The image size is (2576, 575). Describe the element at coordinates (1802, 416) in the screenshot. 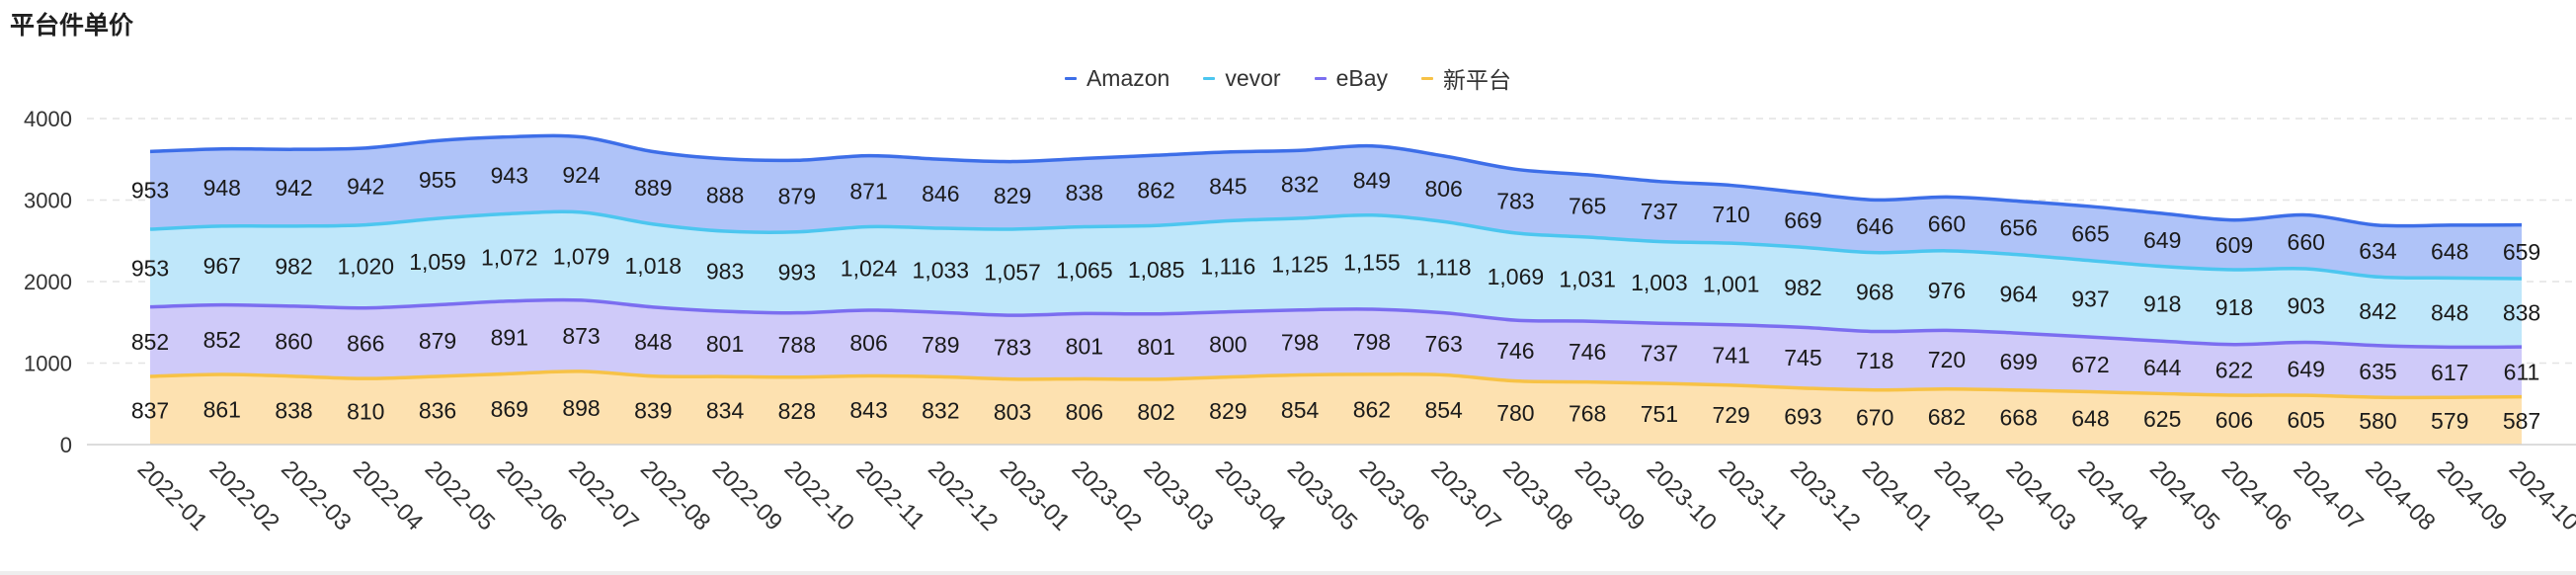

I see `data-label-new-platform: 693` at that location.